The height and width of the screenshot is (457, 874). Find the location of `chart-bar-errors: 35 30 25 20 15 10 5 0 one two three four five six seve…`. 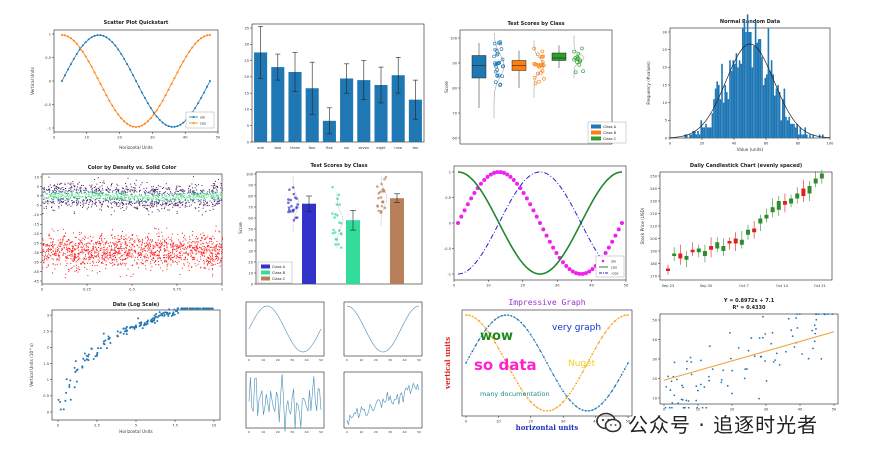

chart-bar-errors: 35 30 25 20 15 10 5 0 one two three four five six seve… is located at coordinates (331, 88).